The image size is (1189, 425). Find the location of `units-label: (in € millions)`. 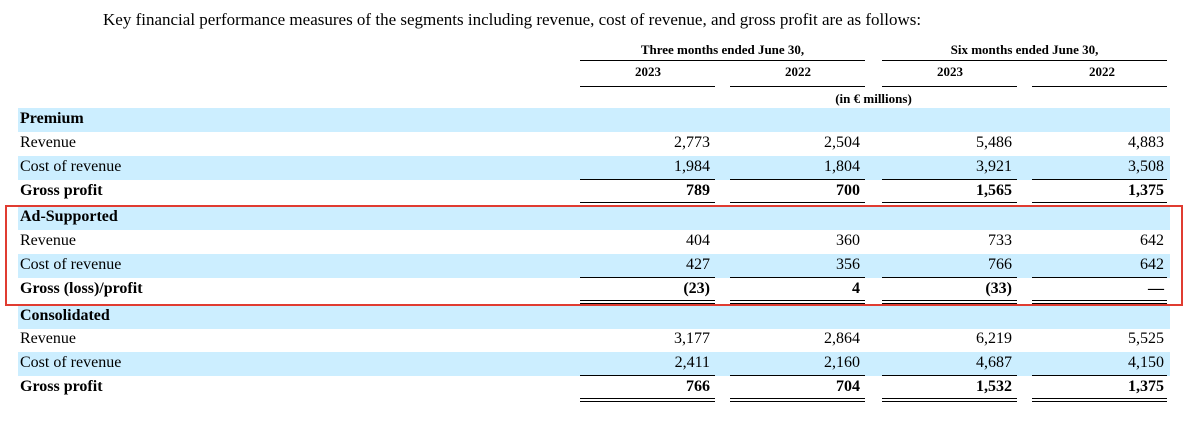

units-label: (in € millions) is located at coordinates (873, 98).